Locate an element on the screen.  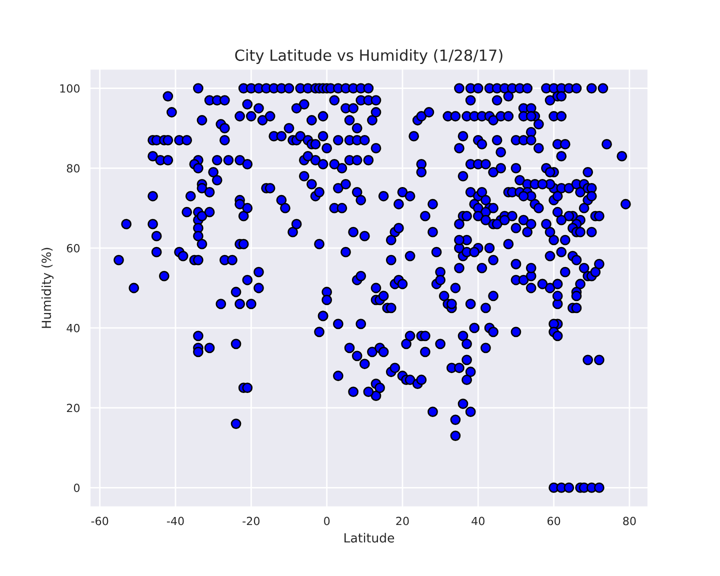
x-tick-label: 0 is located at coordinates (327, 521).